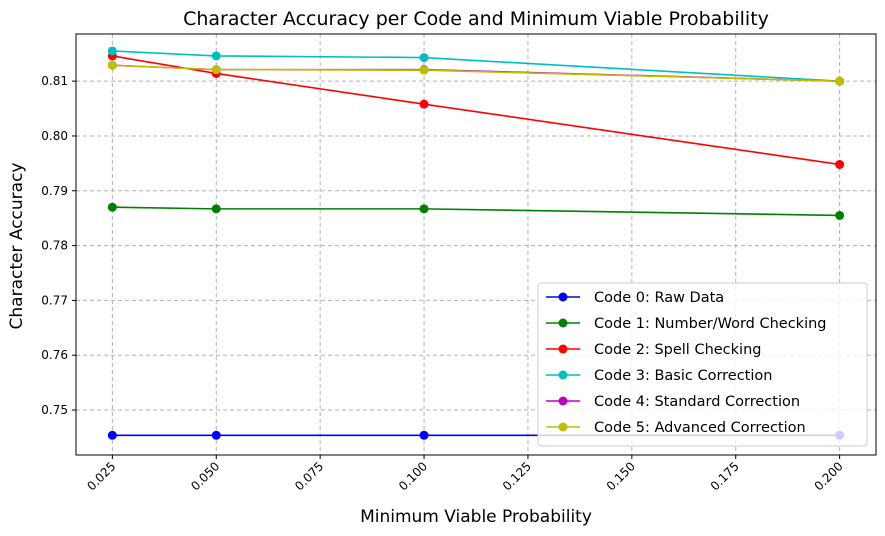 The width and height of the screenshot is (885, 536). Describe the element at coordinates (205, 476) in the screenshot. I see `x-tick-label: 0.050` at that location.